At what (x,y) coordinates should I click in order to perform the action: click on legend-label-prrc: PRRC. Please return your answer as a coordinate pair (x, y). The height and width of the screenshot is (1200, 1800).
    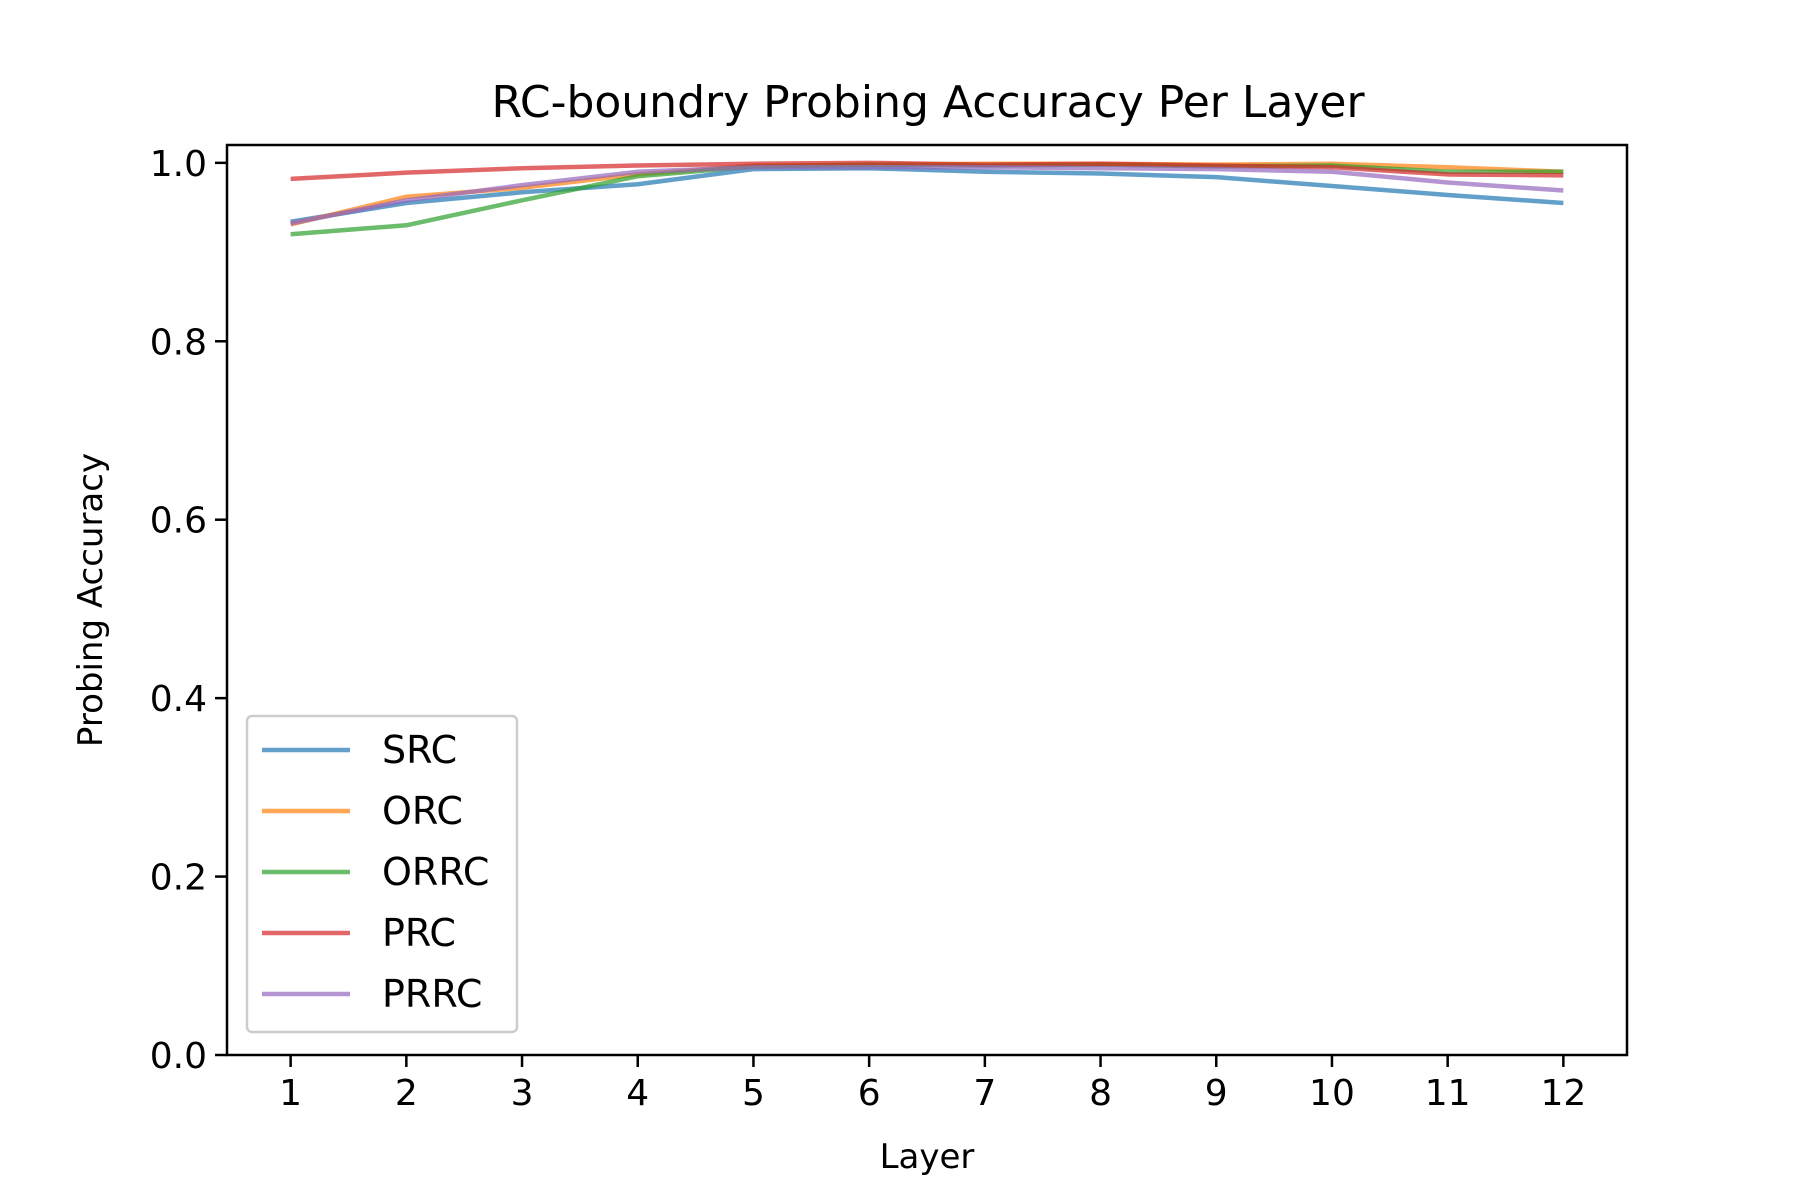
    Looking at the image, I should click on (432, 994).